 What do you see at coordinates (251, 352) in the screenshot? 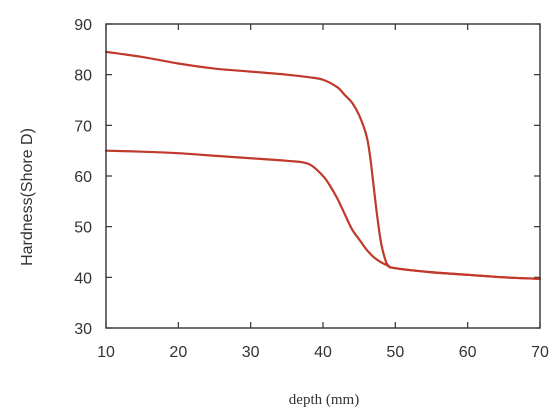
I see `x-tick-label-30: 30` at bounding box center [251, 352].